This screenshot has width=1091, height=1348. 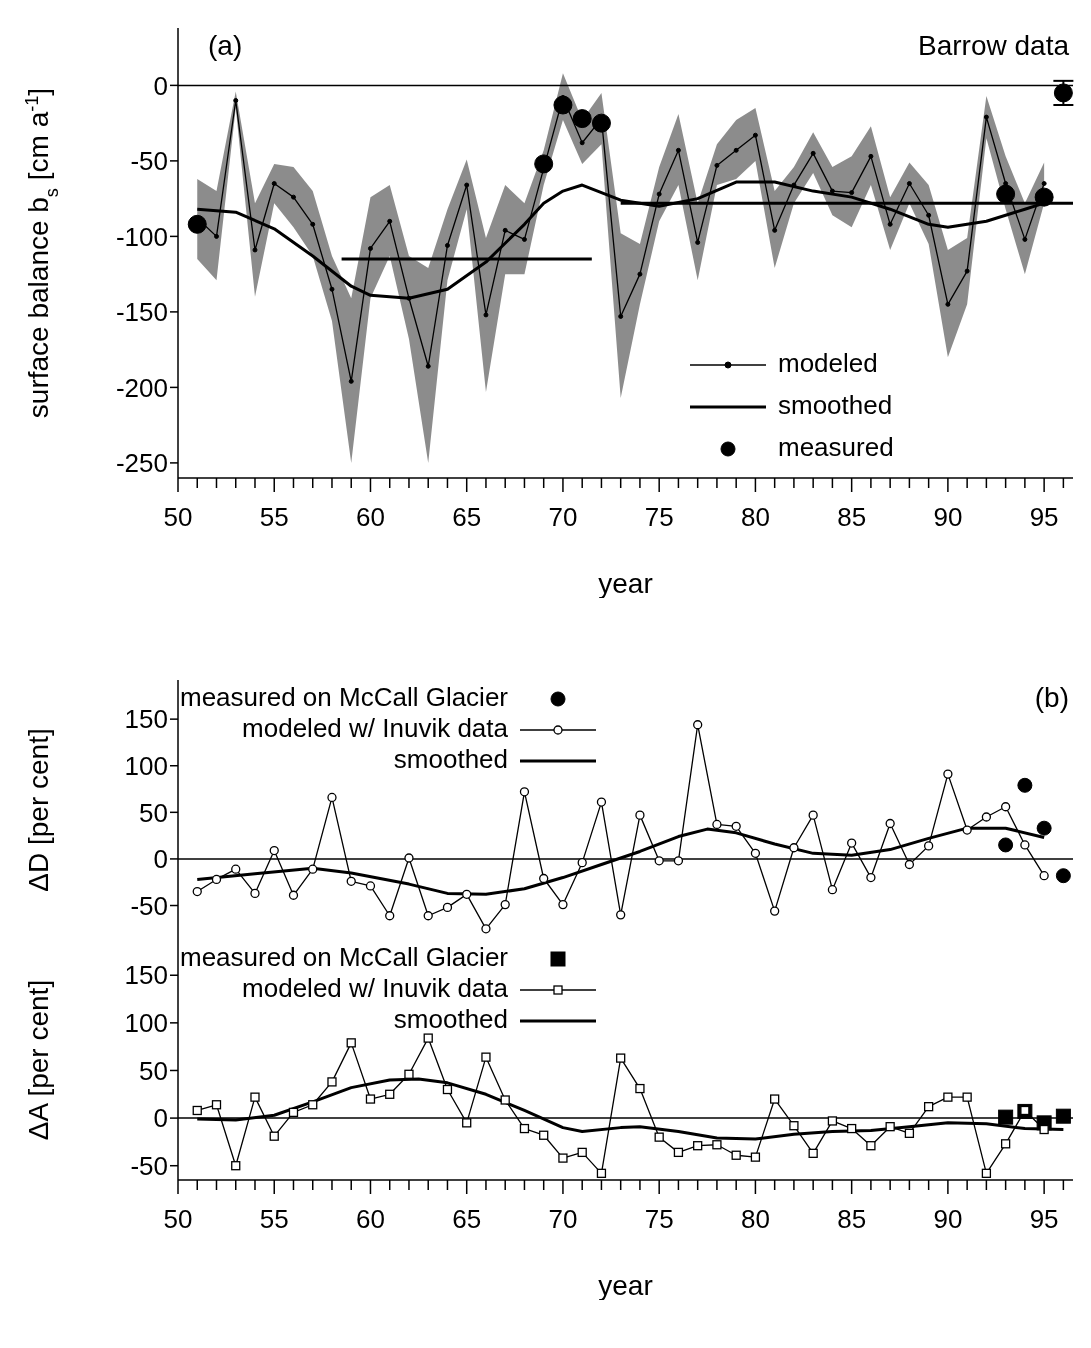 I want to click on y-tick-label: -200, so click(x=141, y=387).